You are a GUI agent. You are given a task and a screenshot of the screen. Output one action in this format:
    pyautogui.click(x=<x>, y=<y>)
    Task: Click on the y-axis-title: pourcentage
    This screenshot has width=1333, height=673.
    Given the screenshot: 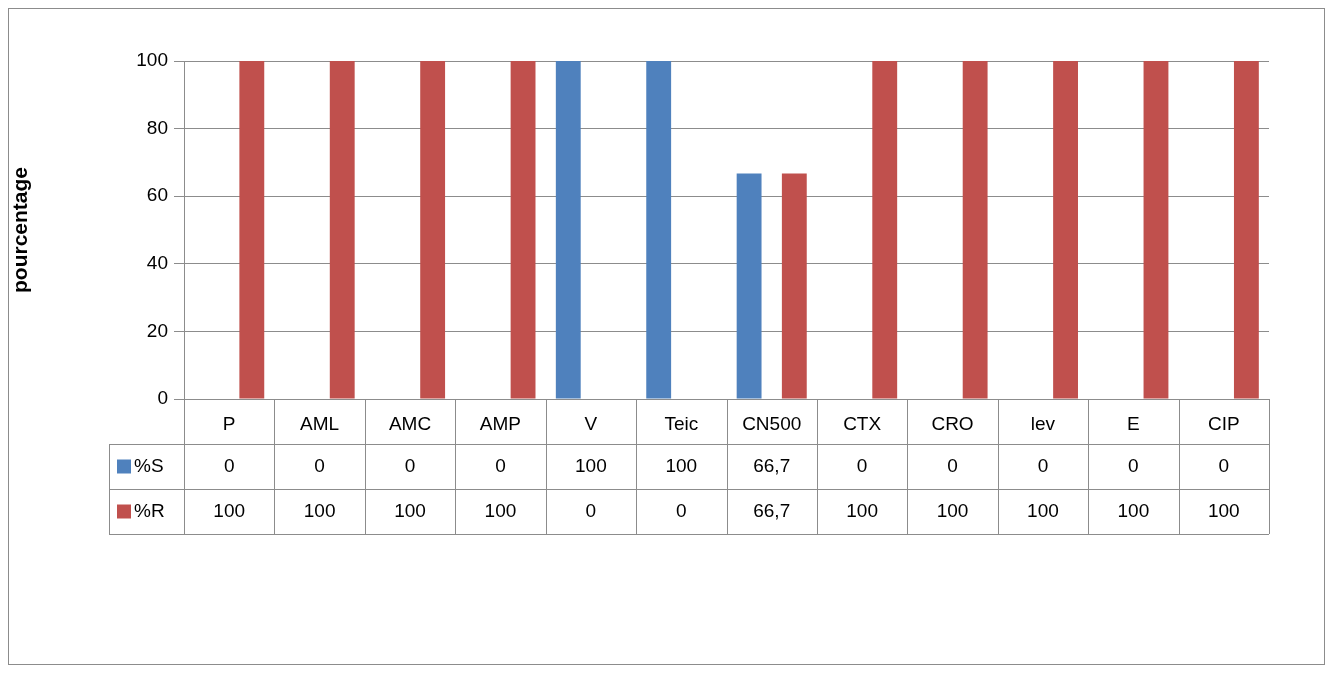 What is the action you would take?
    pyautogui.click(x=20, y=230)
    